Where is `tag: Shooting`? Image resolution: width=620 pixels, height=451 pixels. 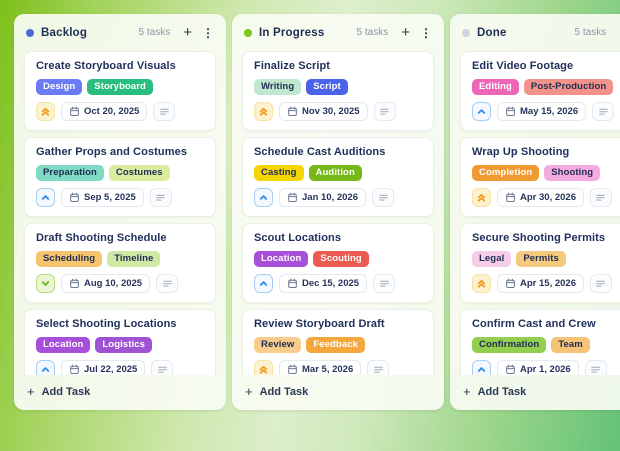
tag: Shooting is located at coordinates (572, 172).